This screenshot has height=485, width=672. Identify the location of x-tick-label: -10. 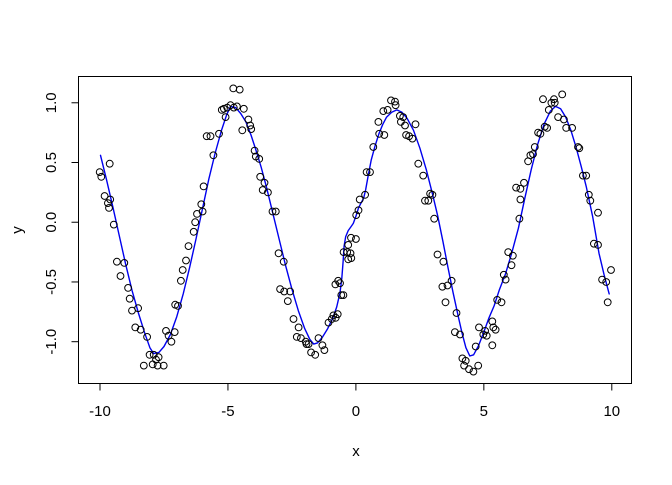
(100, 411).